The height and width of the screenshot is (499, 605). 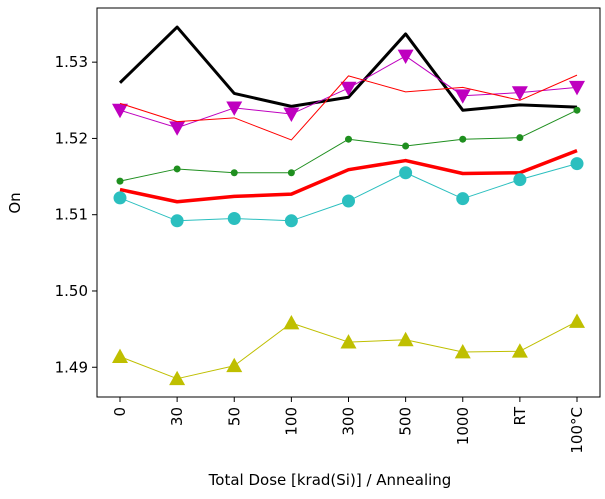 I want to click on x-tick-label: 0, so click(x=120, y=412).